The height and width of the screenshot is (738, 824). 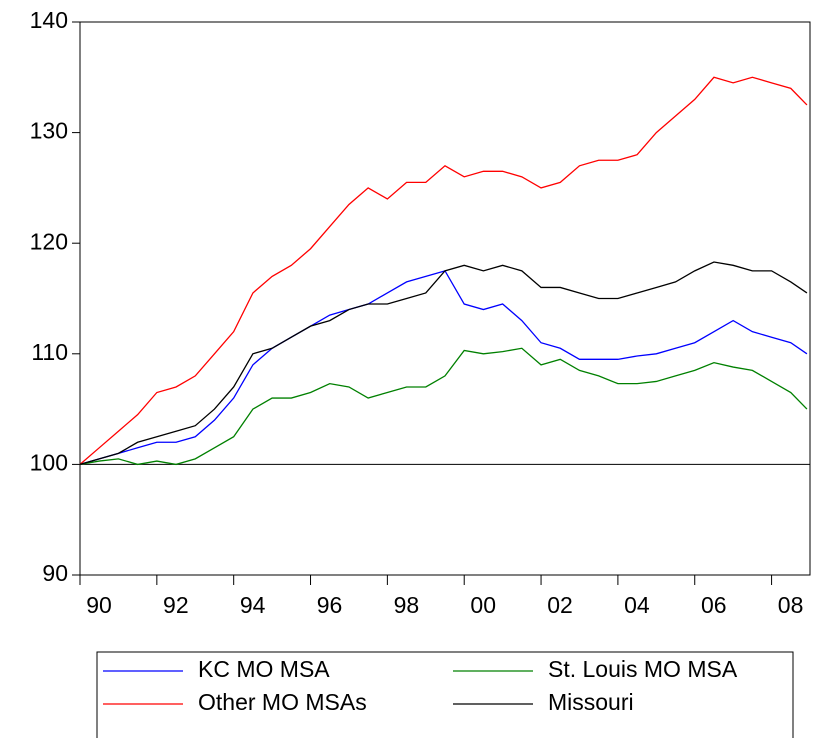 What do you see at coordinates (264, 669) in the screenshot?
I see `legend-label: KC MO MSA` at bounding box center [264, 669].